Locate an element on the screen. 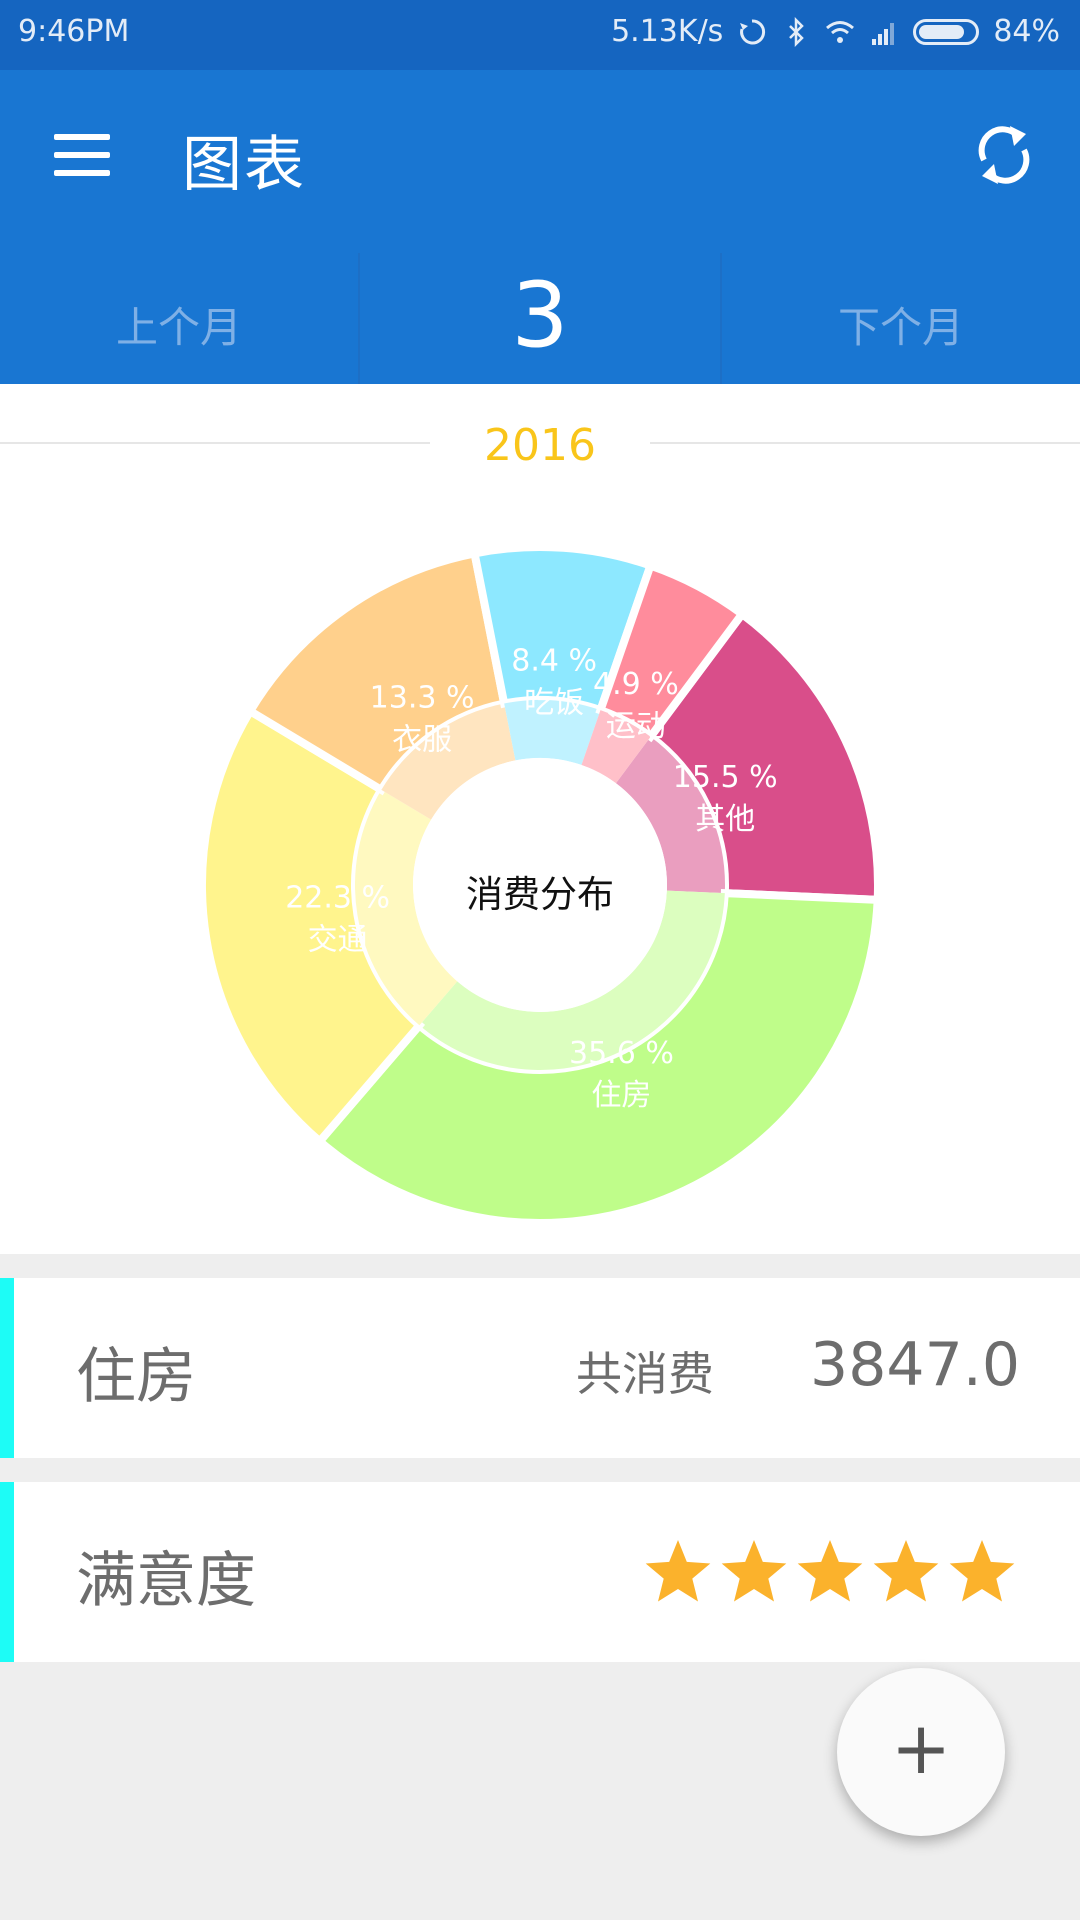  wifi-icon is located at coordinates (840, 31).